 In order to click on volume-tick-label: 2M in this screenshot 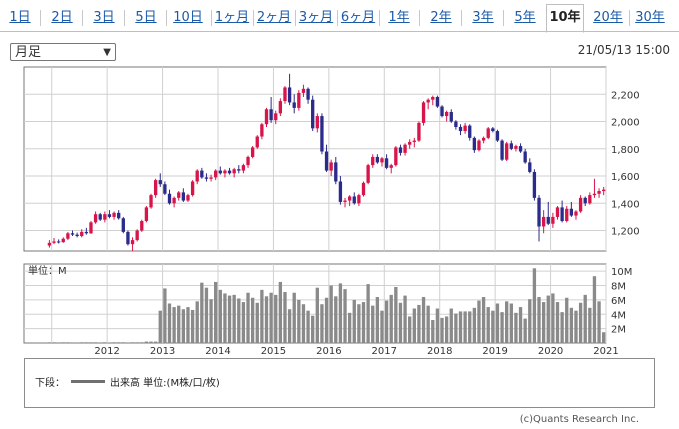, I will do `click(618, 330)`.